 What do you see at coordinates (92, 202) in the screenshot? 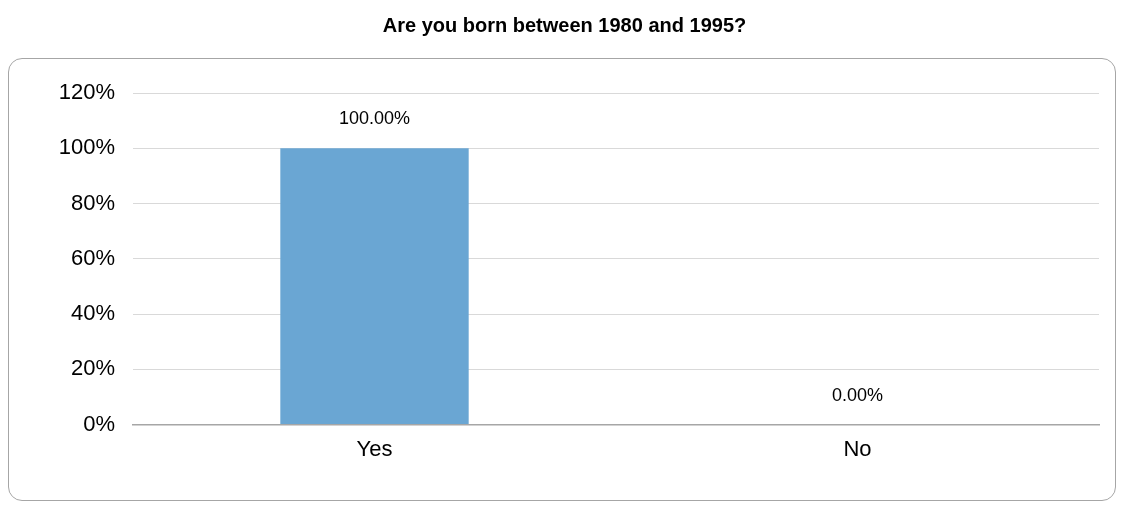
I see `y-tick-label: 80%` at bounding box center [92, 202].